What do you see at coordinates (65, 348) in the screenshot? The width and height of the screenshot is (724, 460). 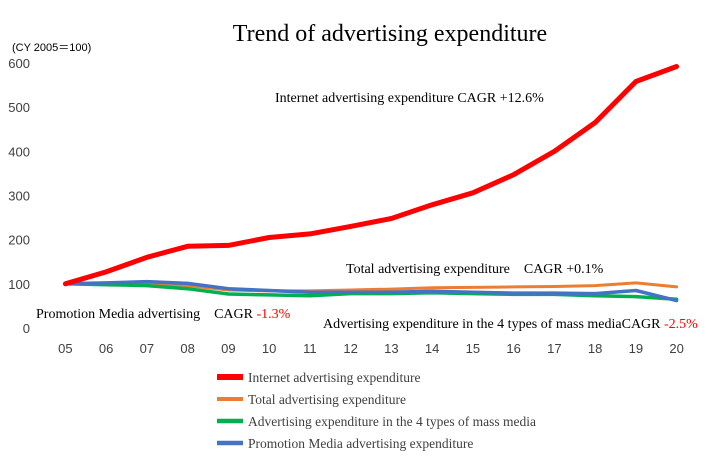 I see `x-tick-label: 05` at bounding box center [65, 348].